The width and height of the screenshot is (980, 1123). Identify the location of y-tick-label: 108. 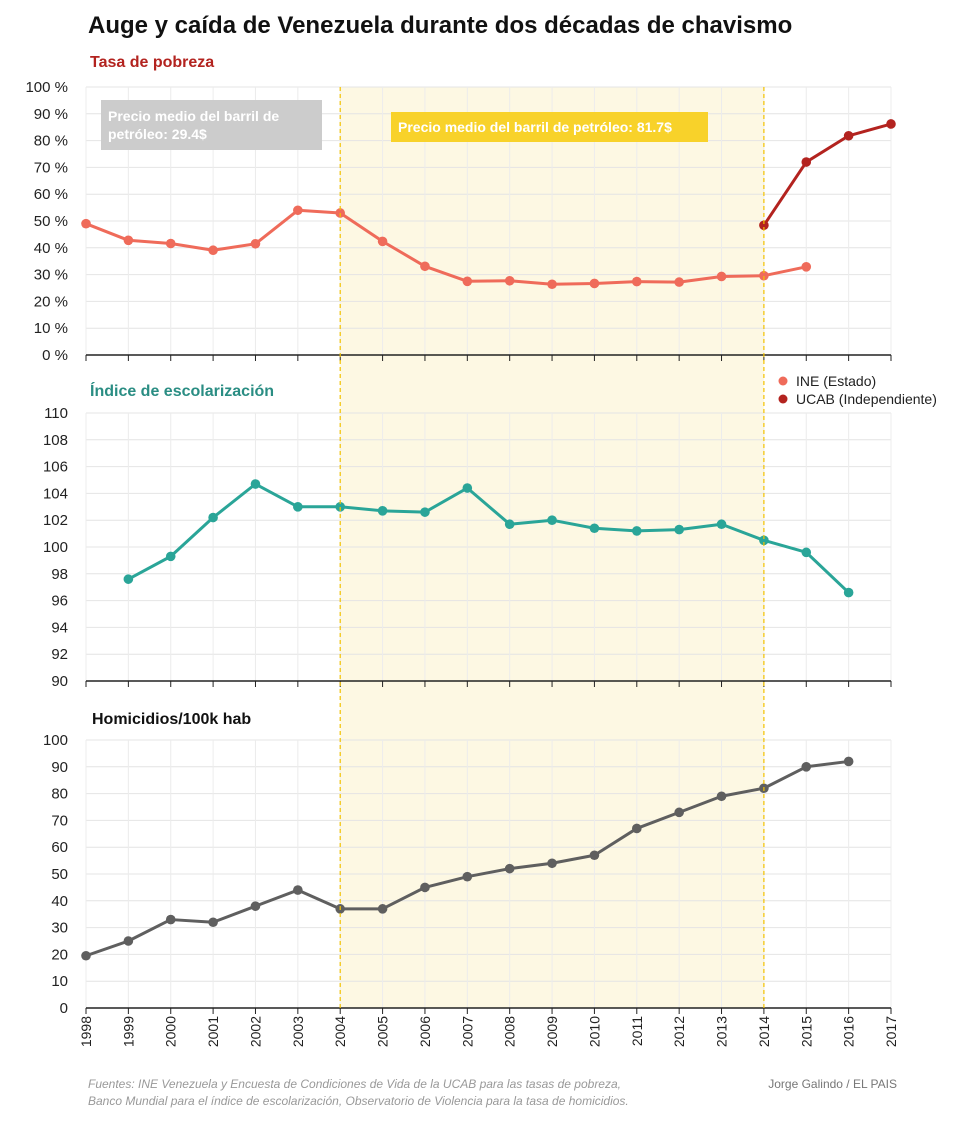
(55, 440).